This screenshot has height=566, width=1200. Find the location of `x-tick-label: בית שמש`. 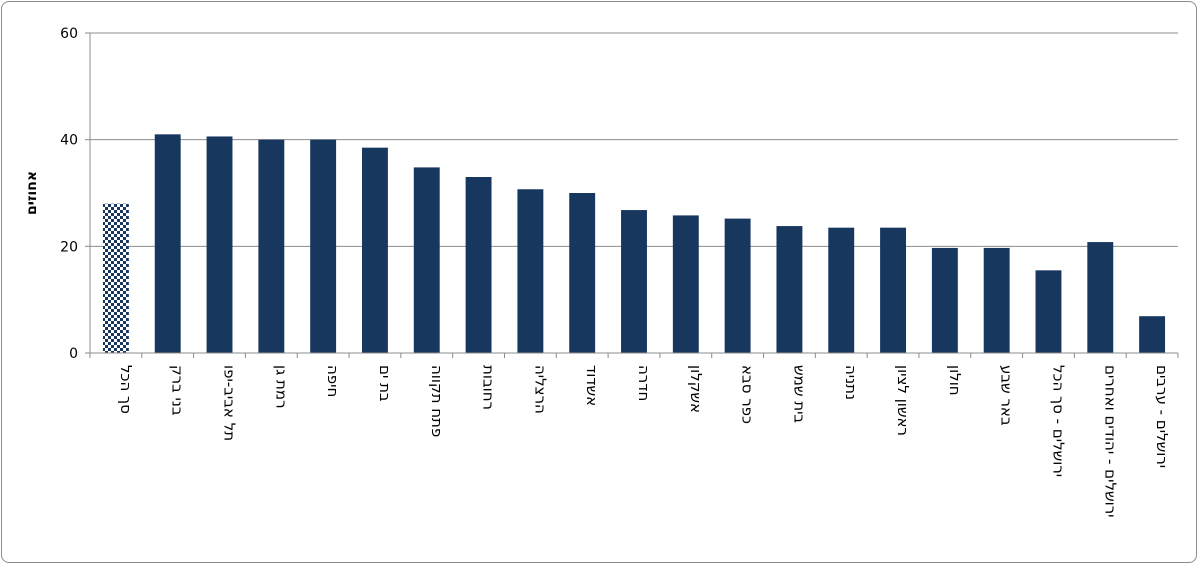

x-tick-label: בית שמש is located at coordinates (799, 394).